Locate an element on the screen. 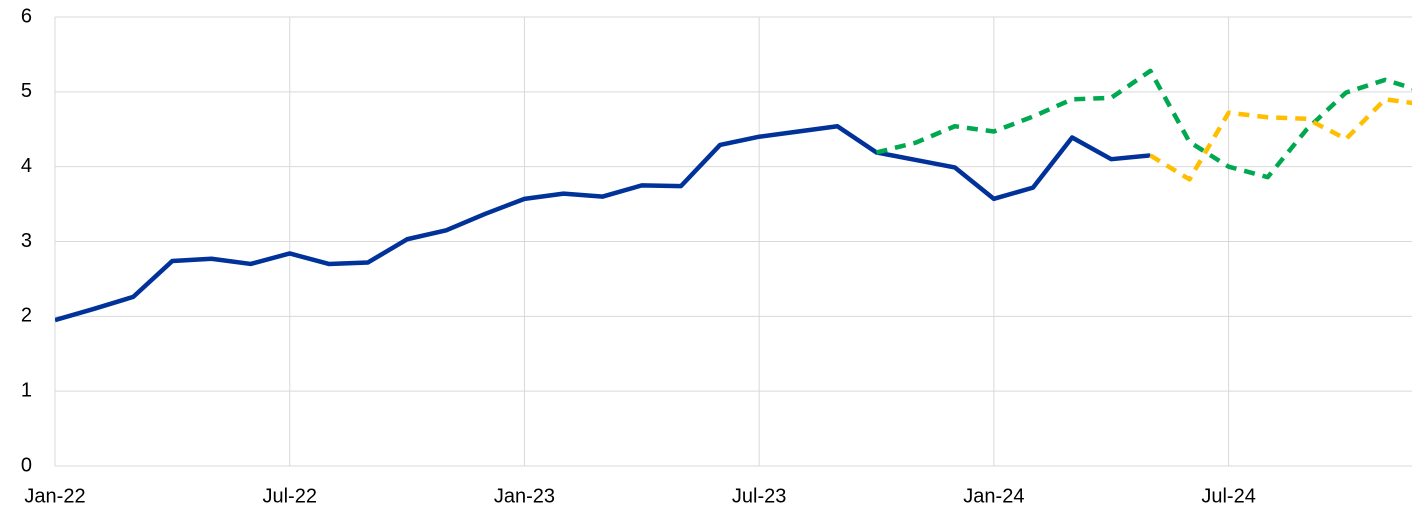 The width and height of the screenshot is (1412, 511). y-tick-label: 5 is located at coordinates (26, 91).